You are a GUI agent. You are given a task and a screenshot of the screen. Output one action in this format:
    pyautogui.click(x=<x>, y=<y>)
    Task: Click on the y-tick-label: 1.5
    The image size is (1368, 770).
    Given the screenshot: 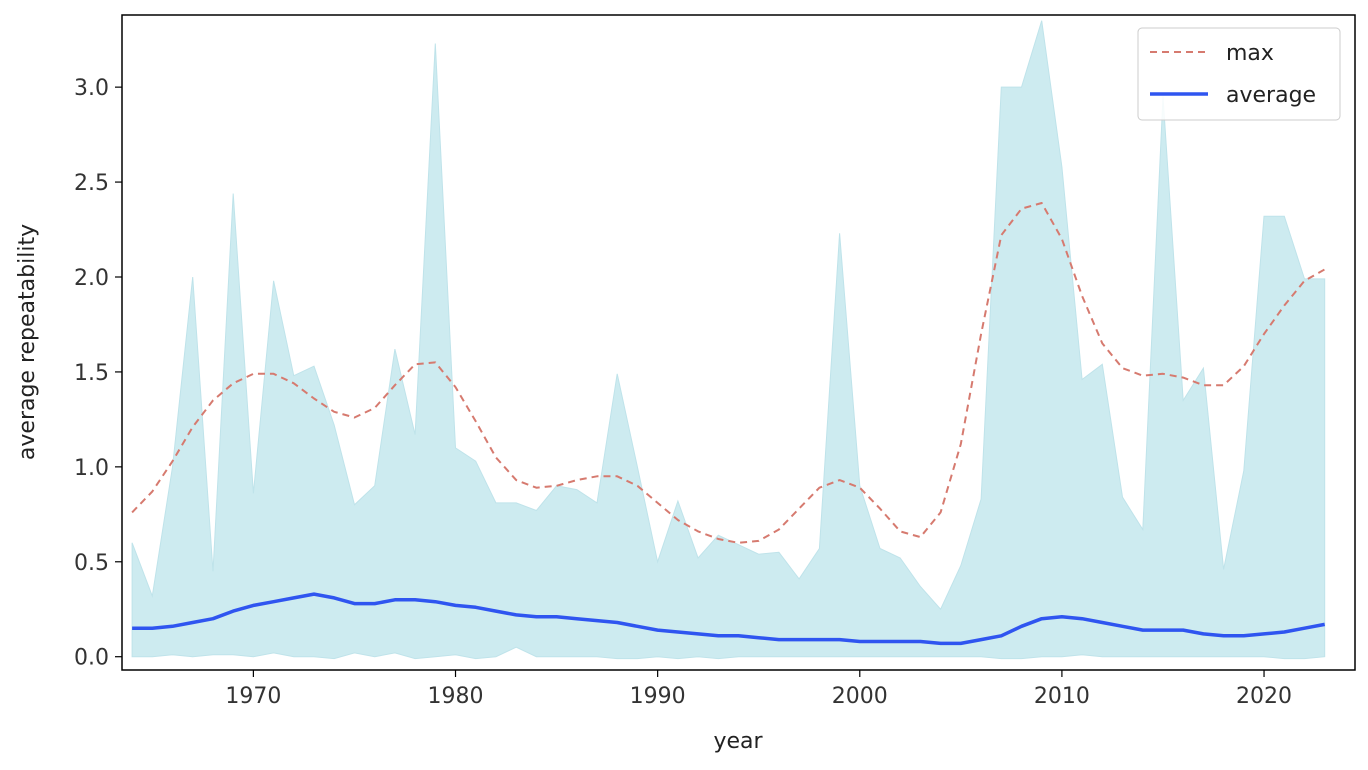 What is the action you would take?
    pyautogui.click(x=91, y=373)
    